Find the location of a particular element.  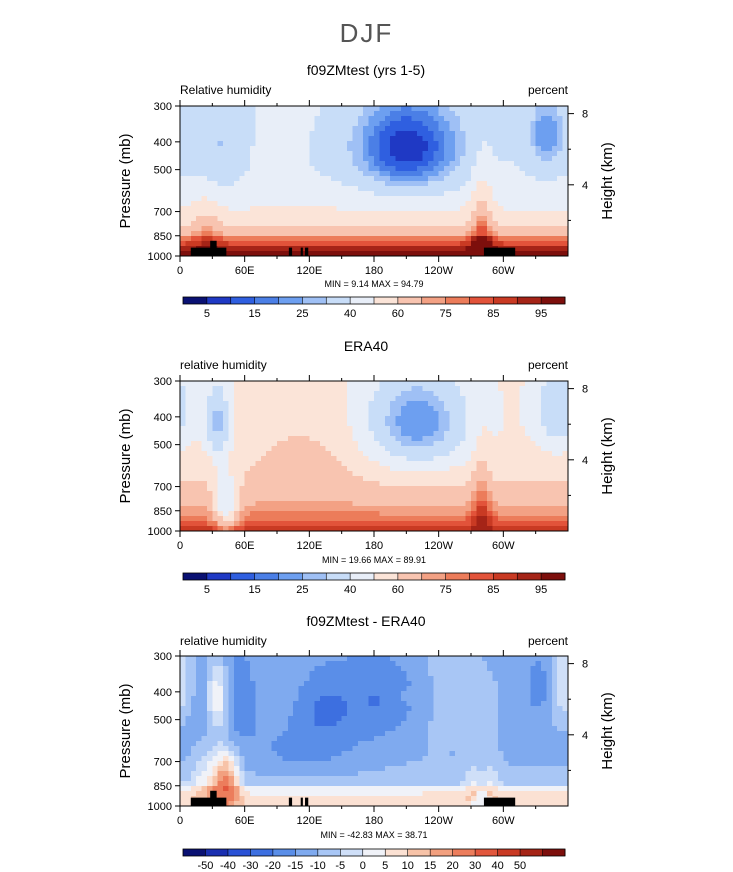

colorbar-swatch is located at coordinates (434, 300).